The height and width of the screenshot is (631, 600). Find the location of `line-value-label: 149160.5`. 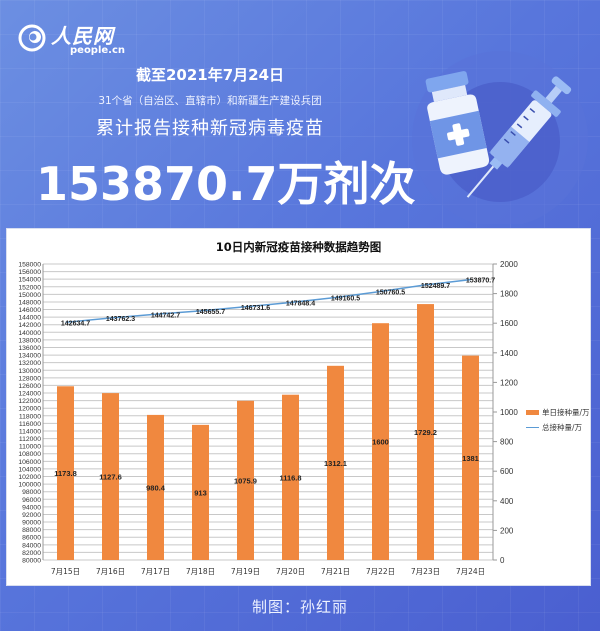

line-value-label: 149160.5 is located at coordinates (345, 299).